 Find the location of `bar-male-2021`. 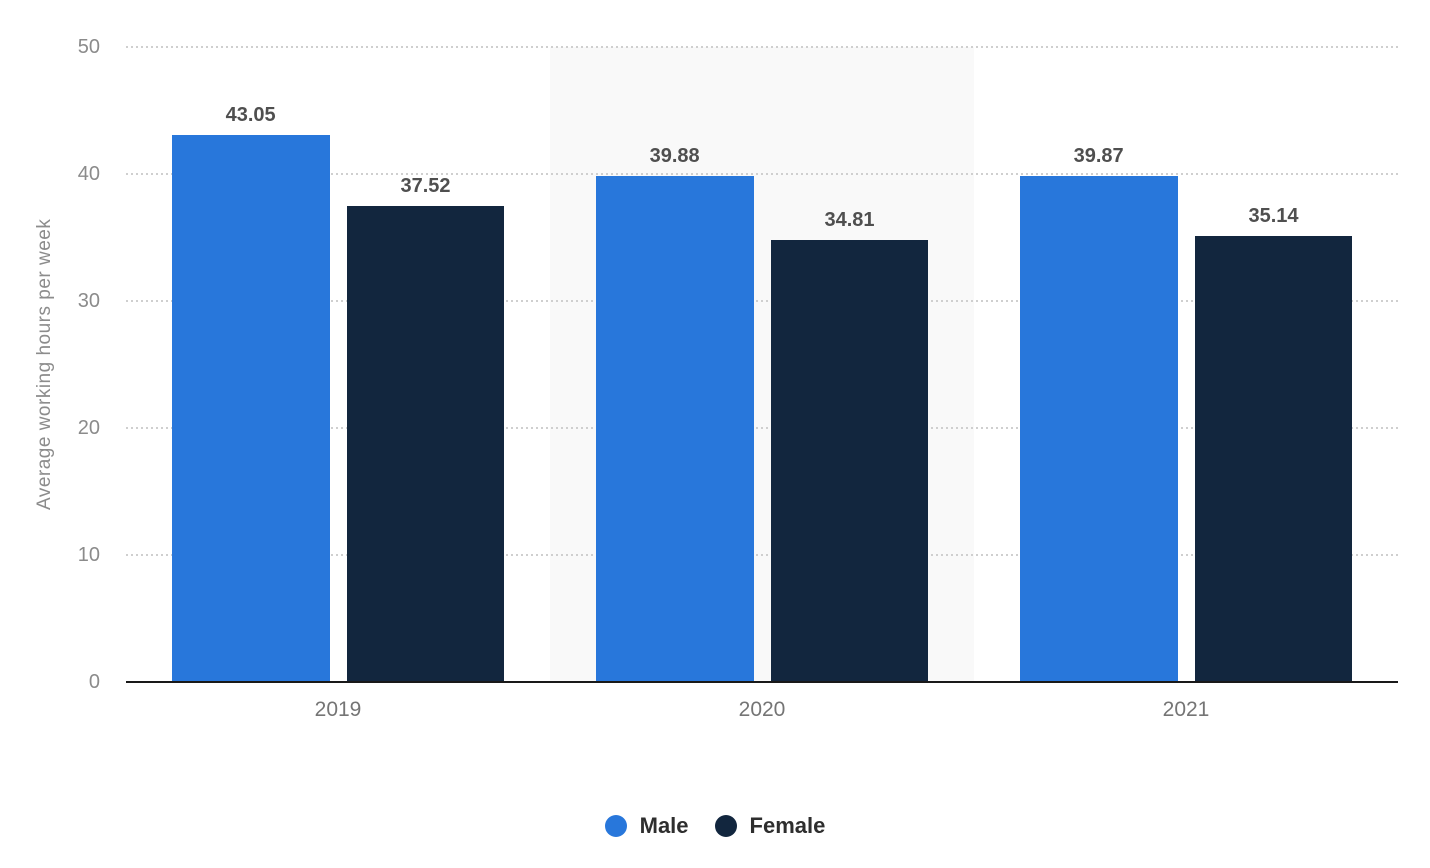

bar-male-2021 is located at coordinates (1098, 428).